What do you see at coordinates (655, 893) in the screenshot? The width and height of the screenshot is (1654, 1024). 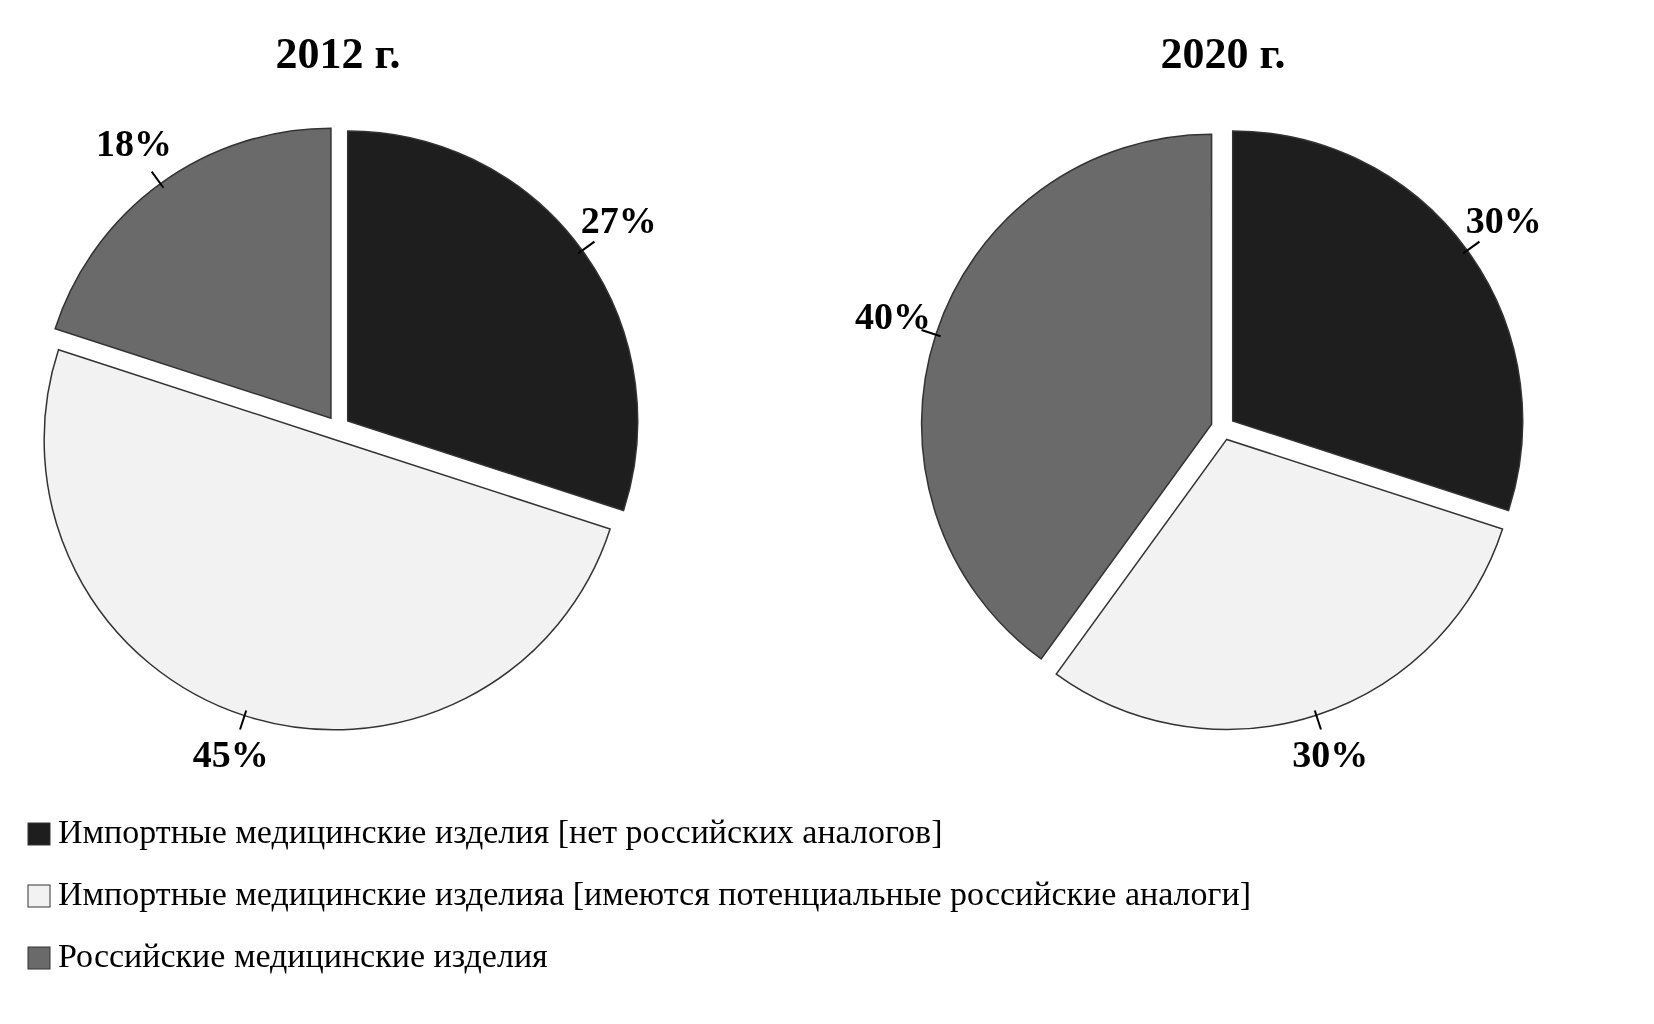 I see `legend-label: Импортные медицинские изделияа [имеются потенциальные российские аналоги]` at bounding box center [655, 893].